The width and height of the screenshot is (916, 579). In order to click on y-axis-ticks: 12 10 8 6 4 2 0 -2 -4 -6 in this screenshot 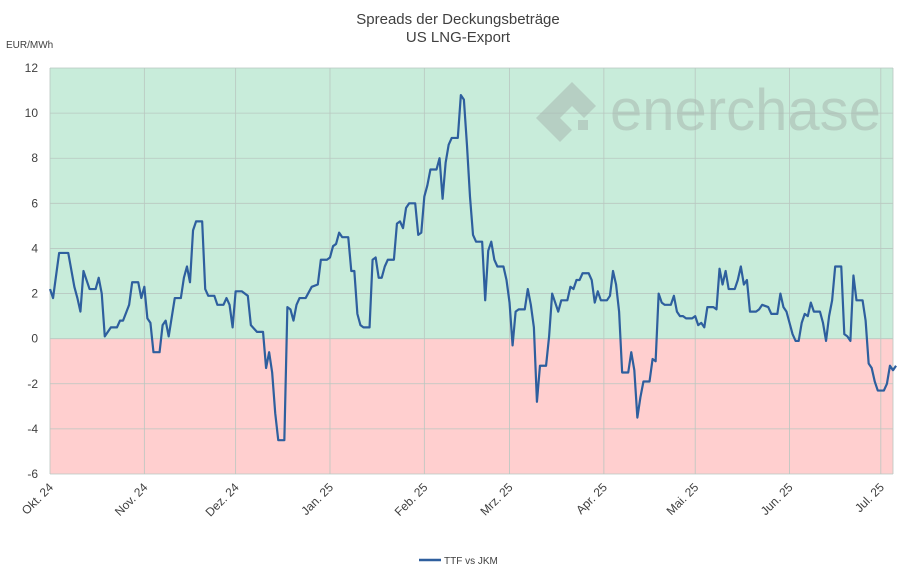, I will do `click(32, 271)`.